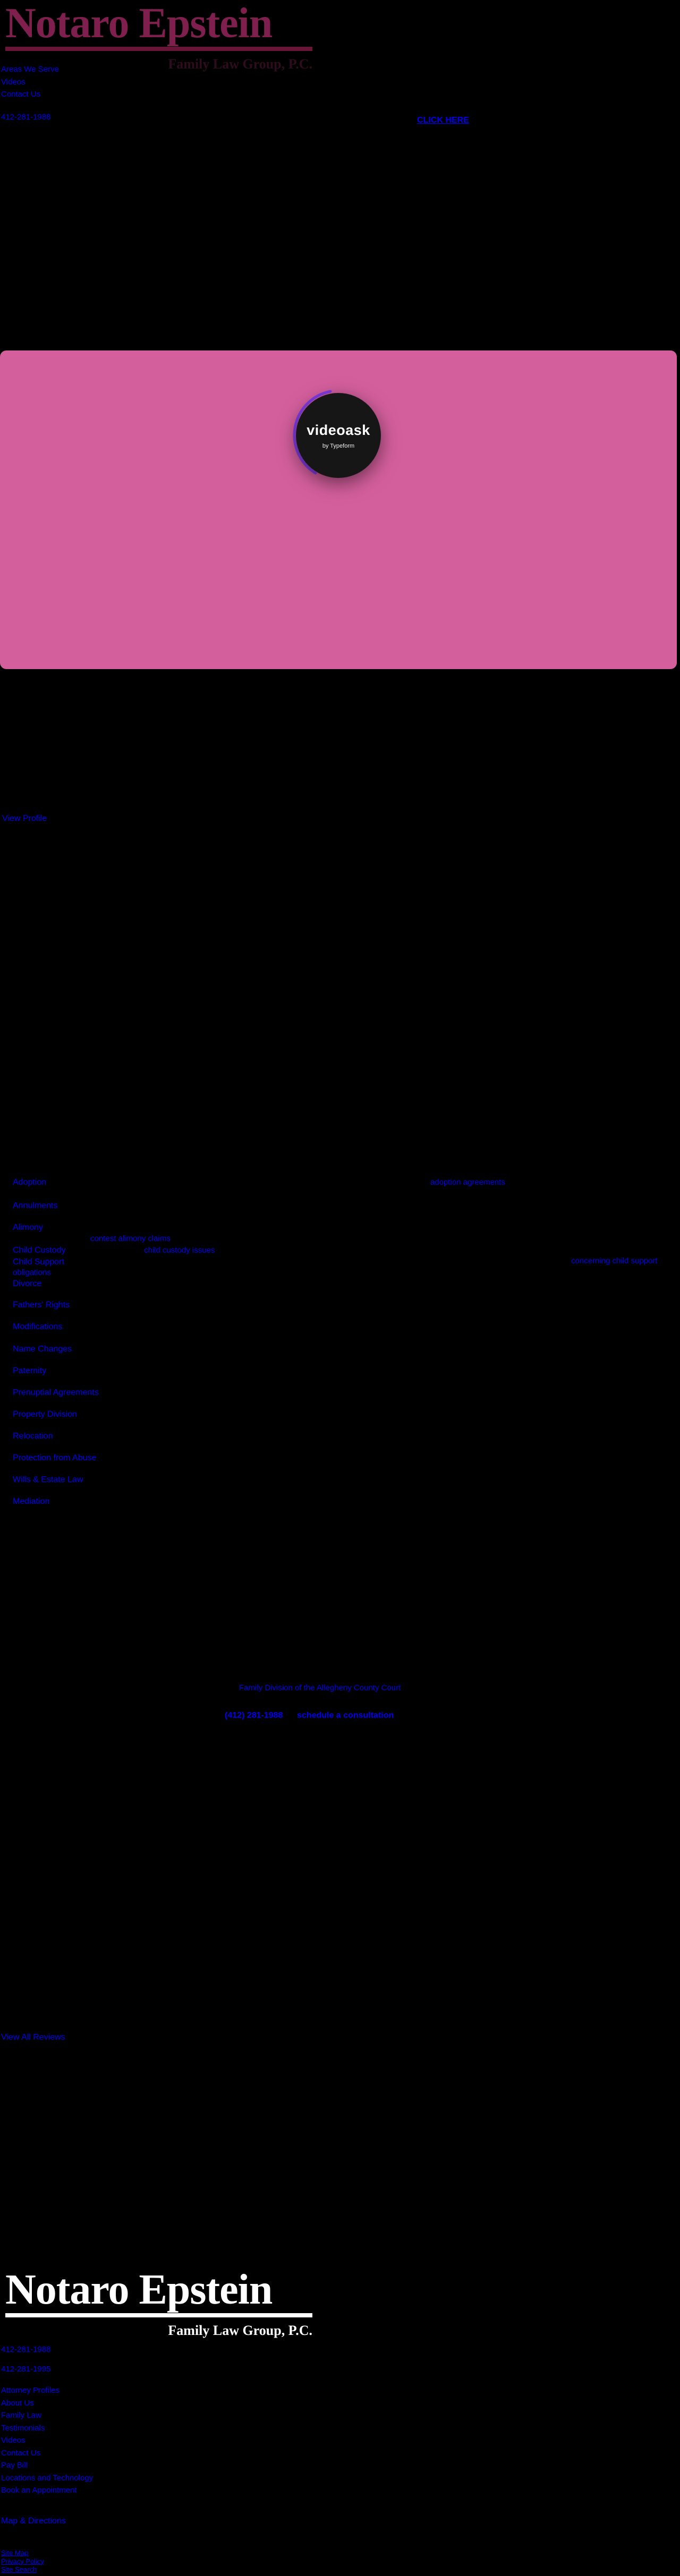 The height and width of the screenshot is (2576, 680). I want to click on footer-nav-item: Videos, so click(47, 2441).